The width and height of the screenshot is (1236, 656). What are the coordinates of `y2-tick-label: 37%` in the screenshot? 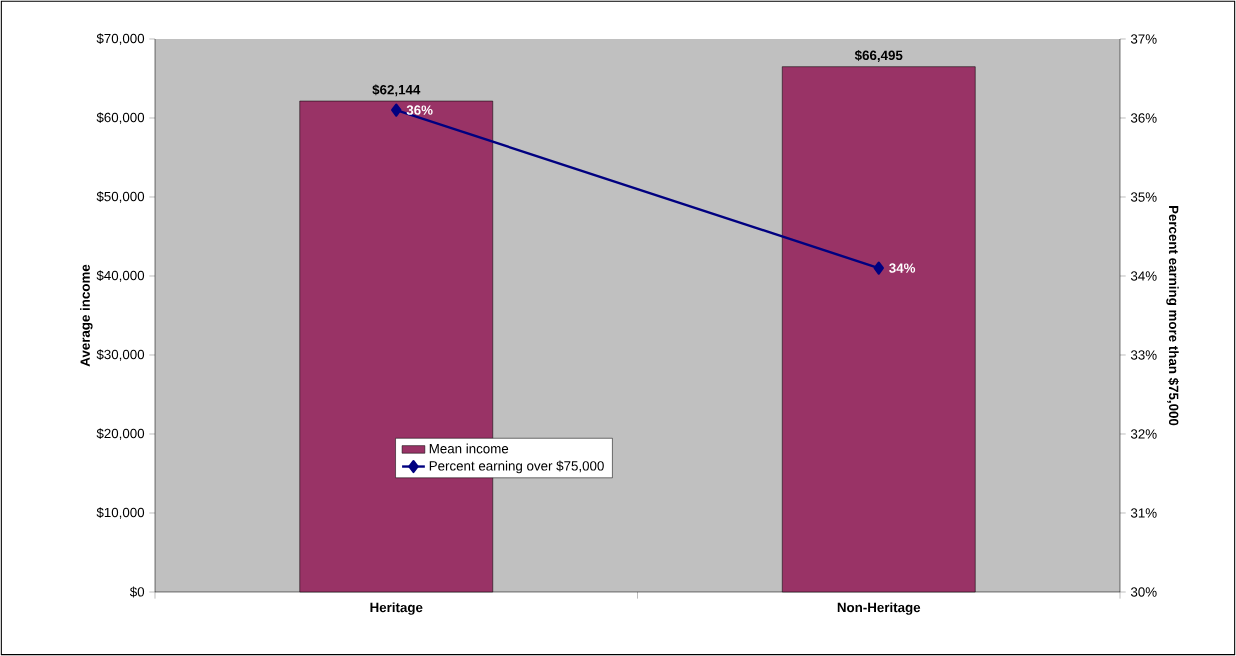 It's located at (1143, 39).